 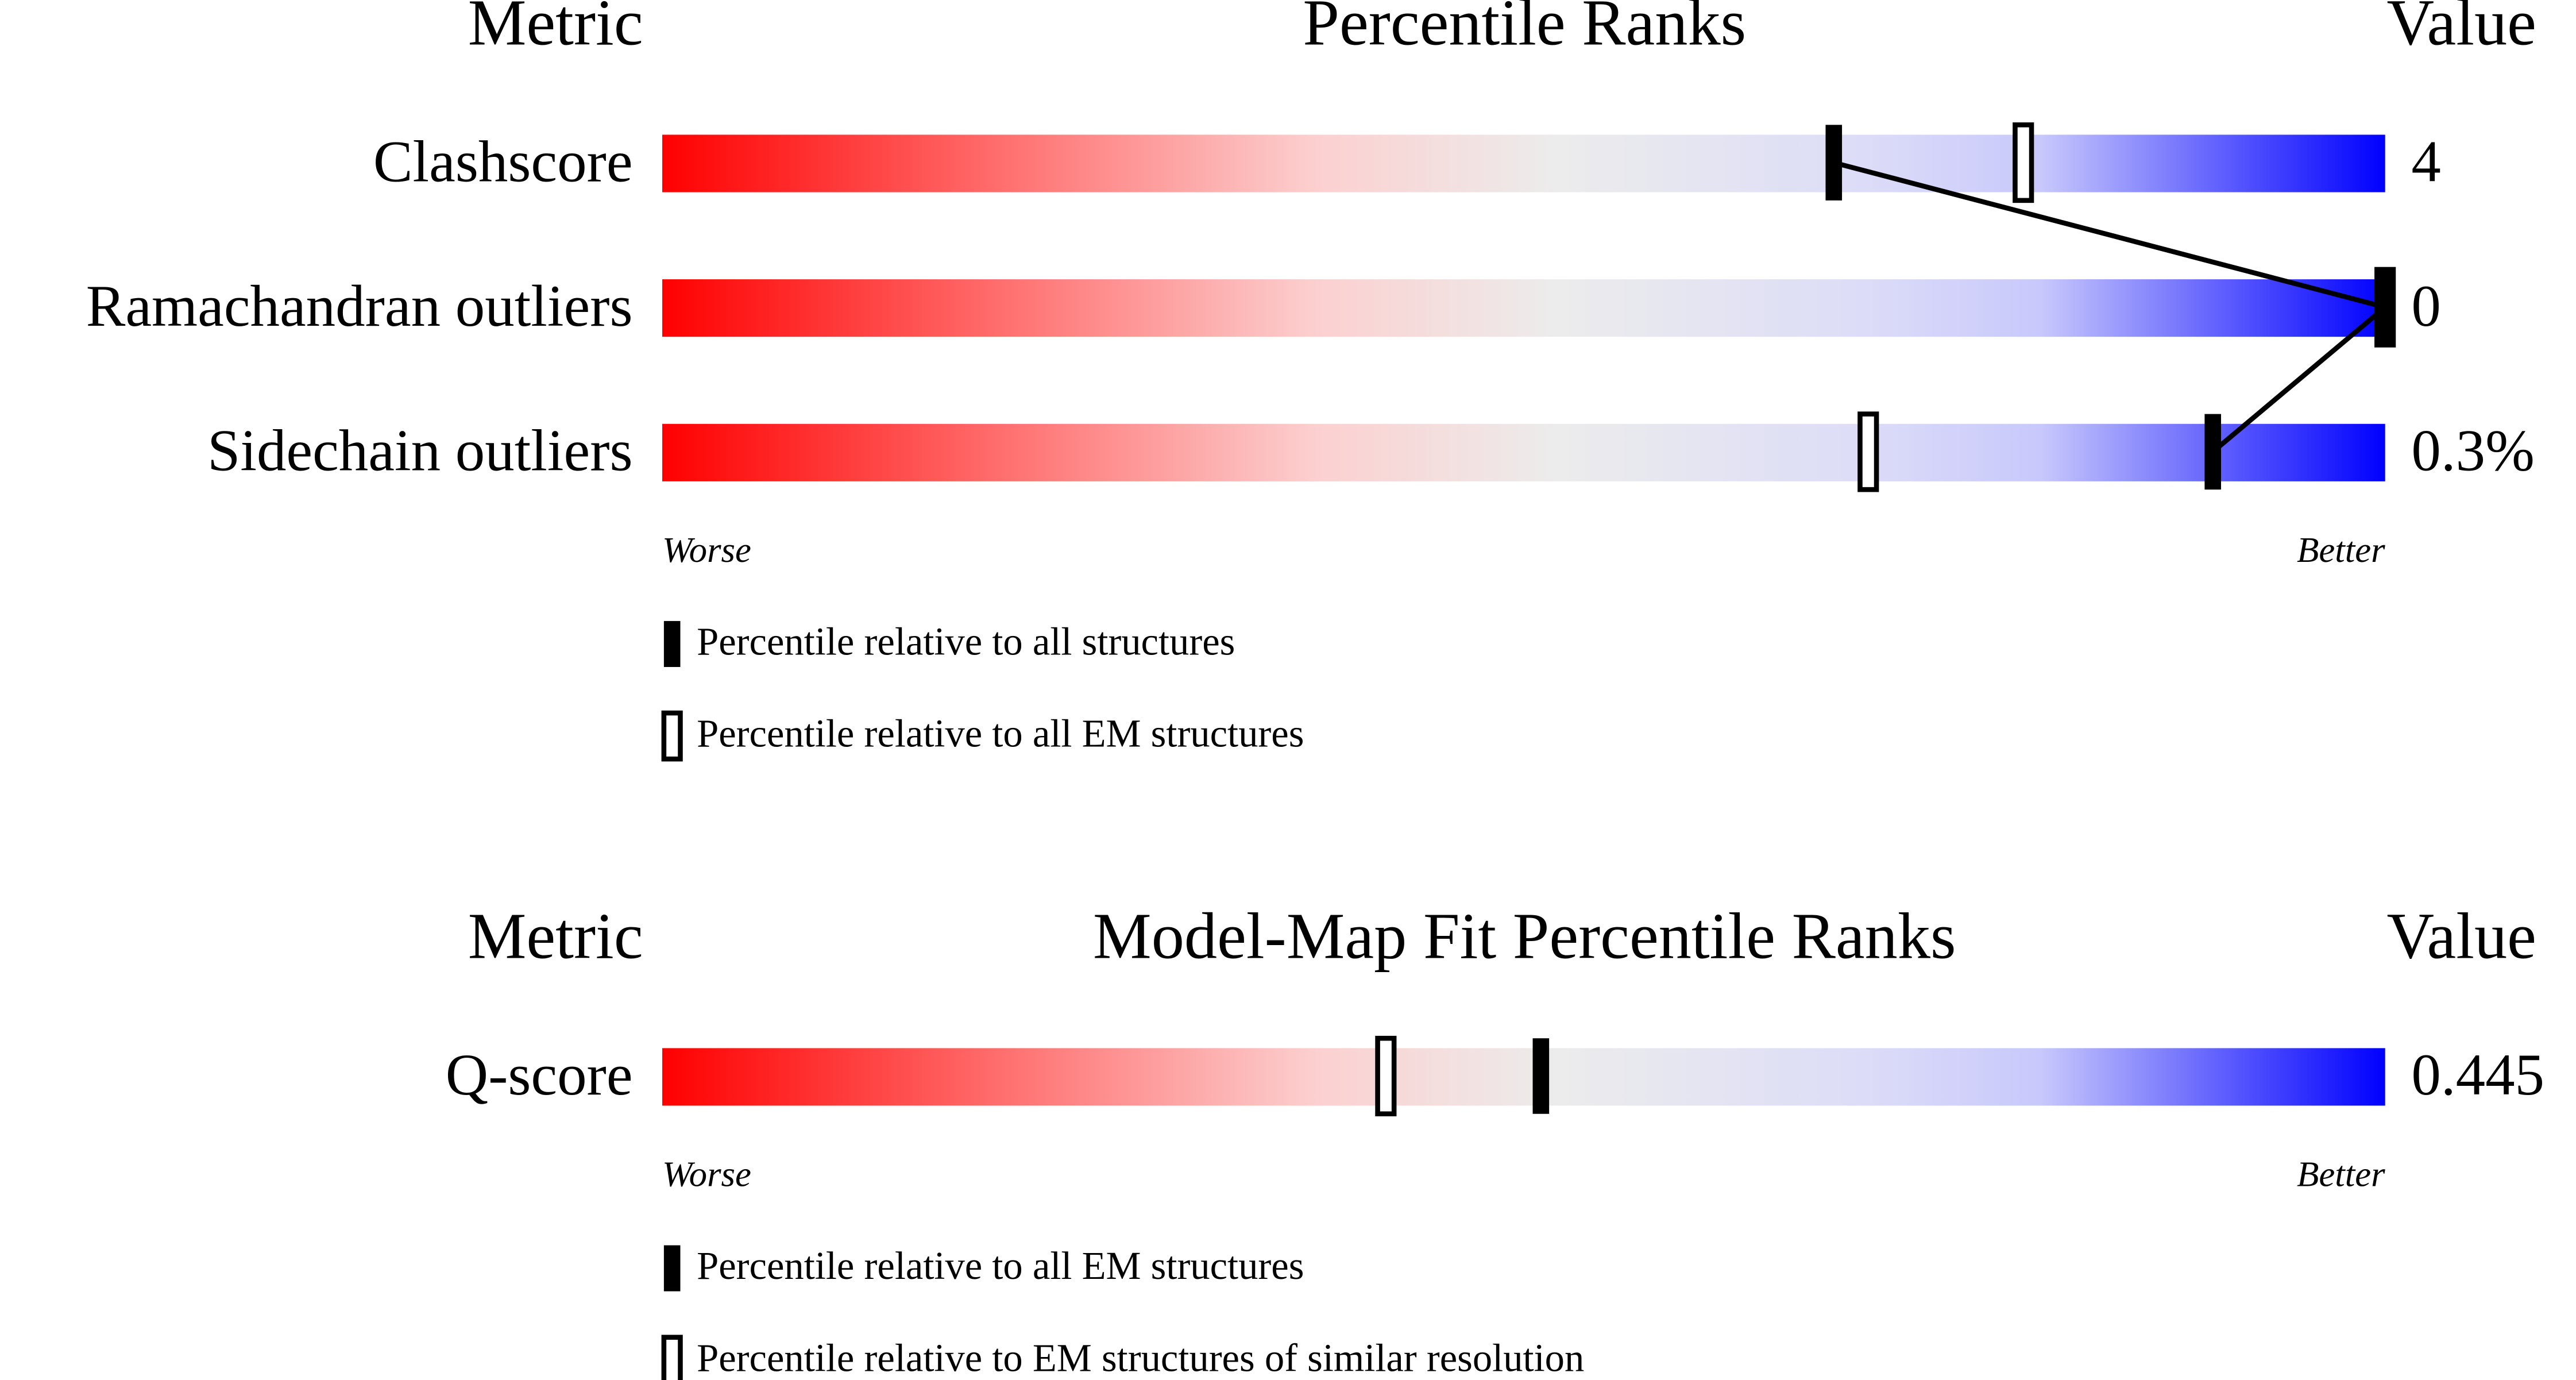 I want to click on metric-value: 0.3%, so click(x=2472, y=451).